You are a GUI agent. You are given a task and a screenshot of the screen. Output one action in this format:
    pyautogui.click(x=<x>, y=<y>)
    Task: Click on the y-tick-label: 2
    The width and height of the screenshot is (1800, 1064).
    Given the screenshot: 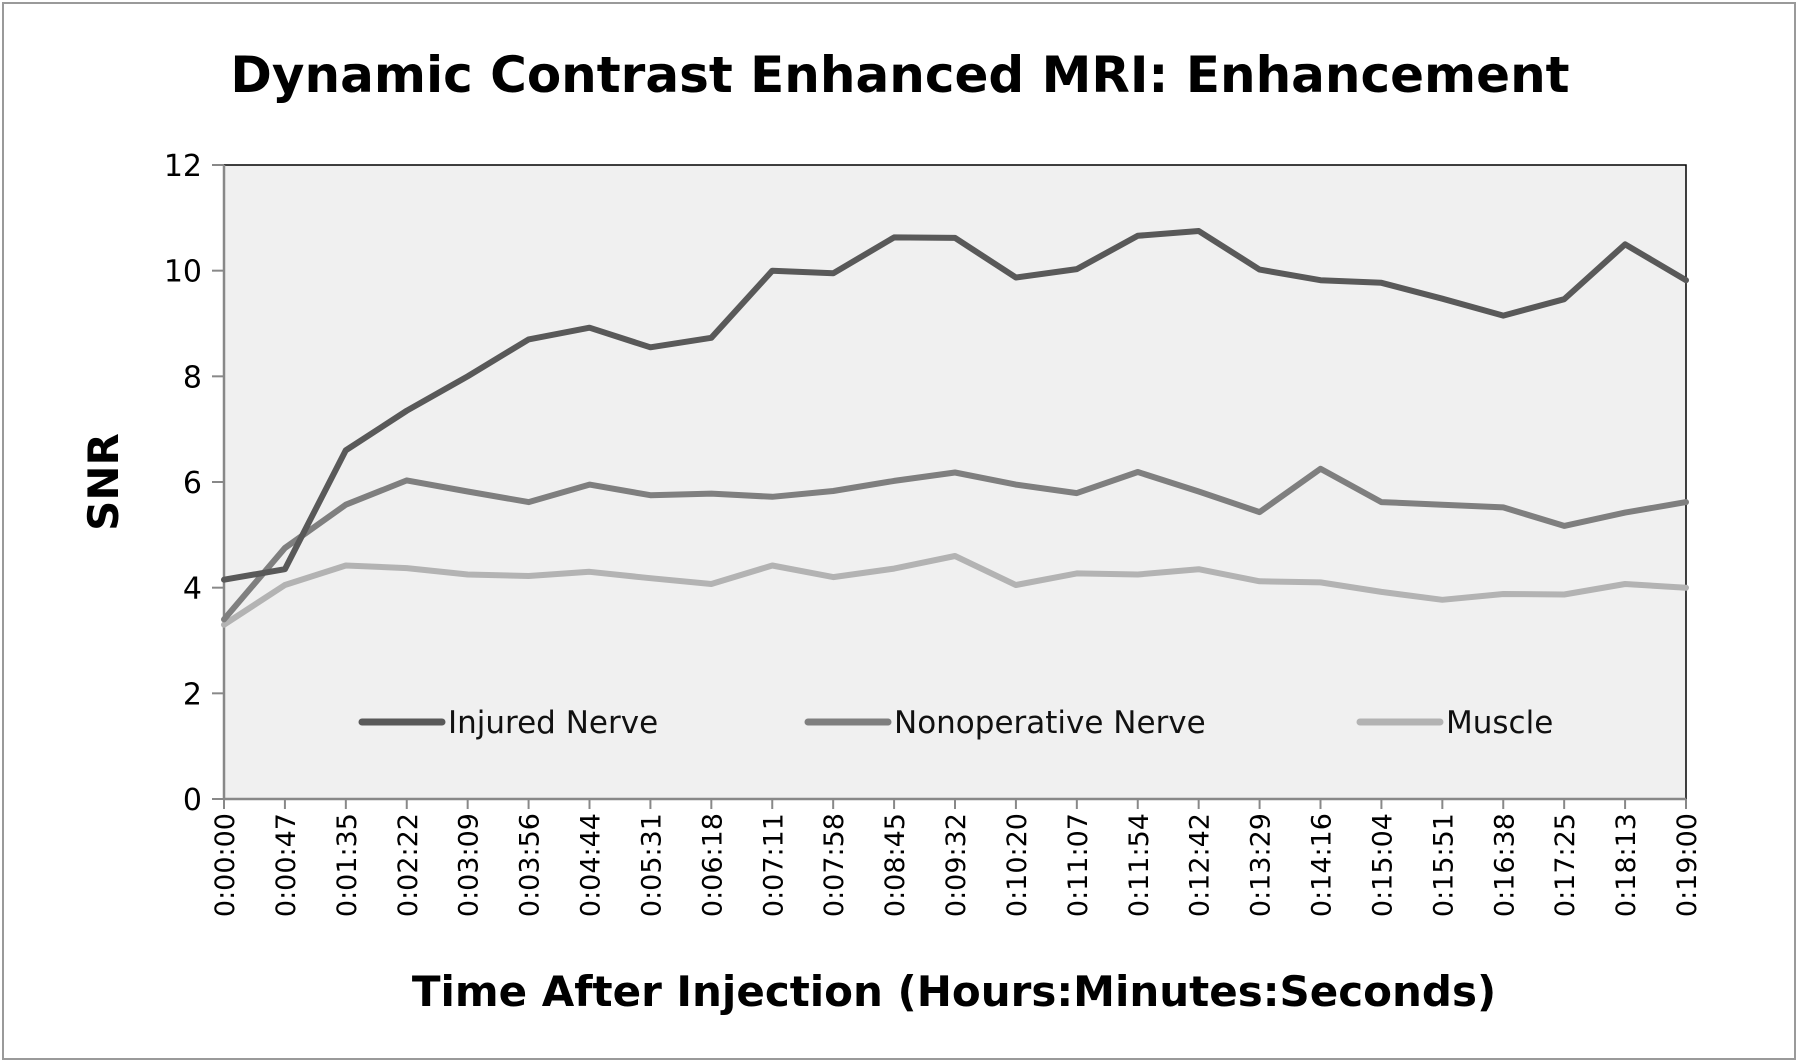 What is the action you would take?
    pyautogui.click(x=192, y=694)
    